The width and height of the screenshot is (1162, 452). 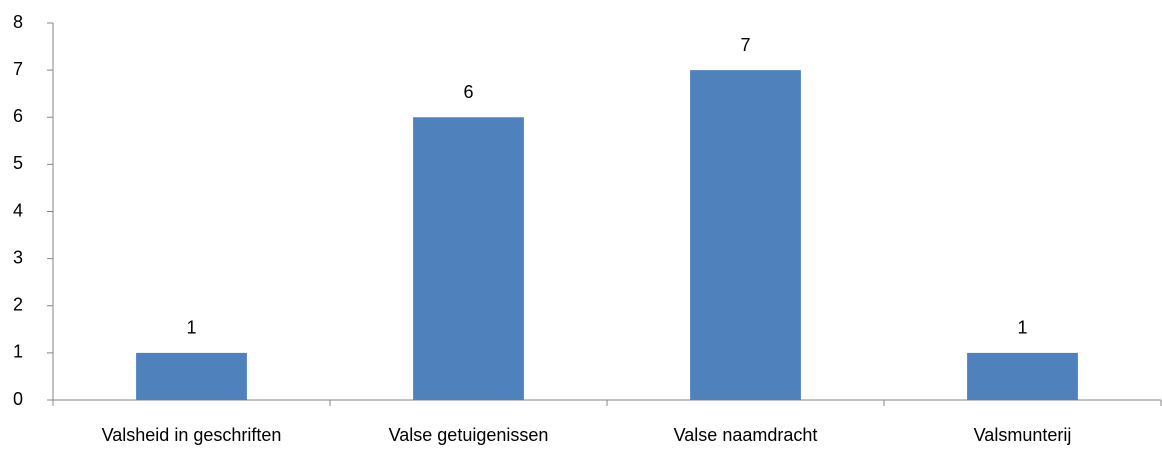 I want to click on y-tick-label: 3, so click(x=18, y=257).